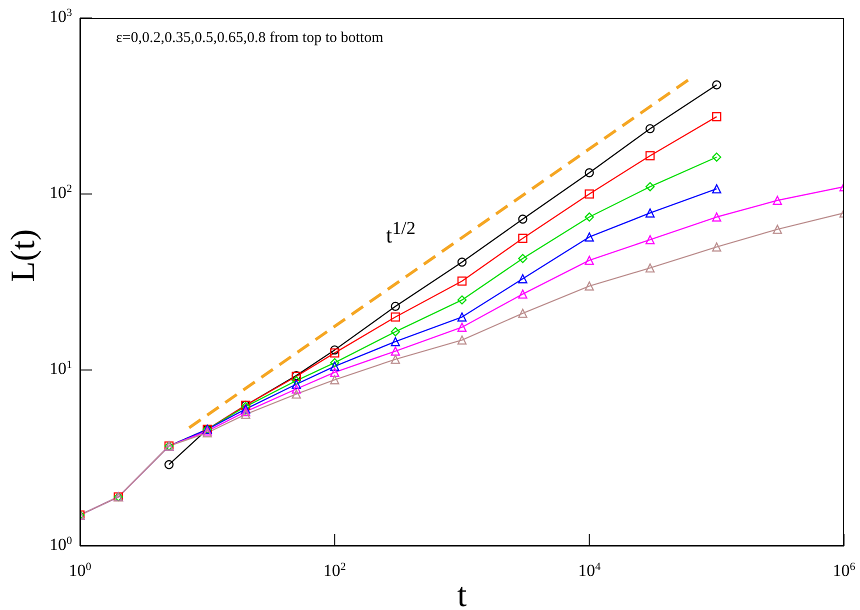  Describe the element at coordinates (844, 570) in the screenshot. I see `x-tick-label: 10$^{6}$` at that location.